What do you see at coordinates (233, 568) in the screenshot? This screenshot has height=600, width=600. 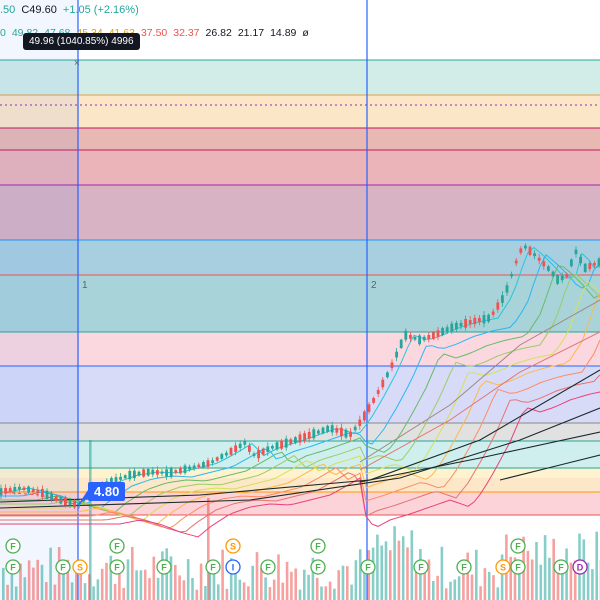 I see `event-badge-letter: I` at bounding box center [233, 568].